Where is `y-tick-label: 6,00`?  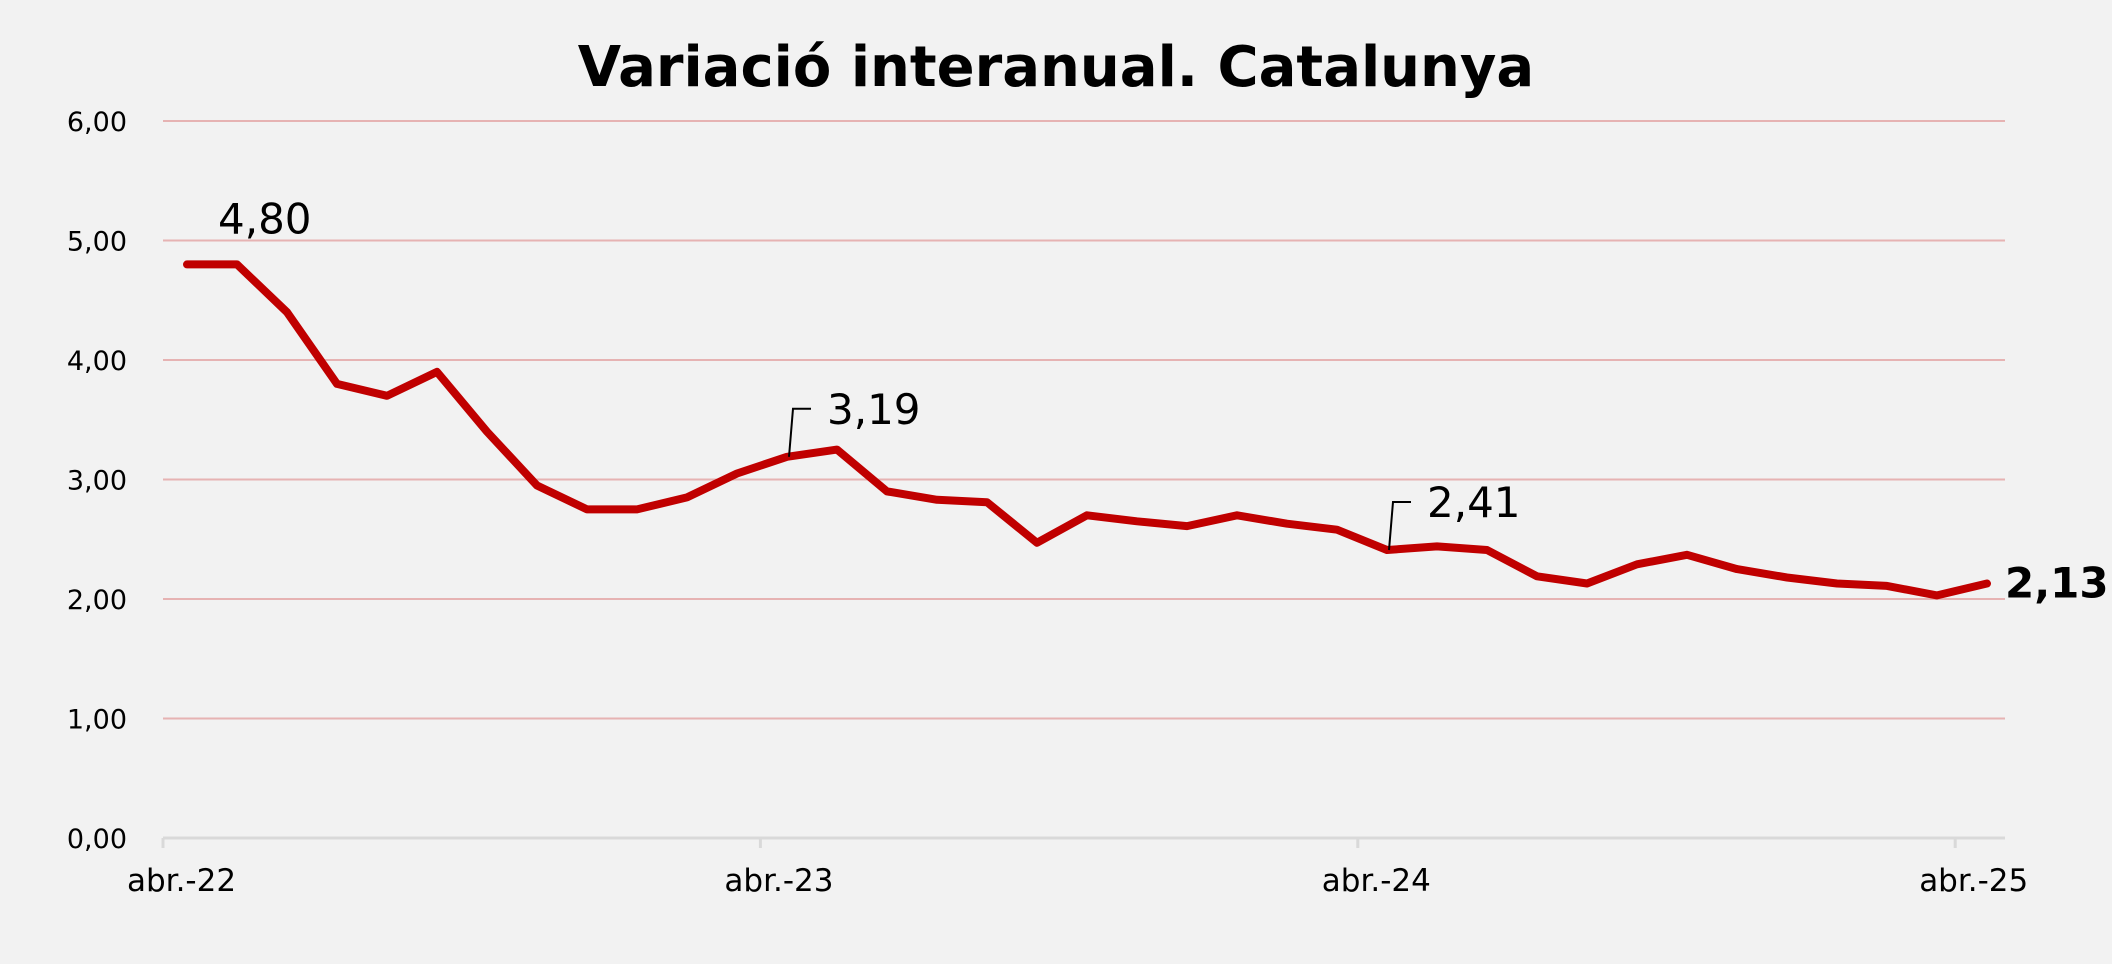
y-tick-label: 6,00 is located at coordinates (97, 122).